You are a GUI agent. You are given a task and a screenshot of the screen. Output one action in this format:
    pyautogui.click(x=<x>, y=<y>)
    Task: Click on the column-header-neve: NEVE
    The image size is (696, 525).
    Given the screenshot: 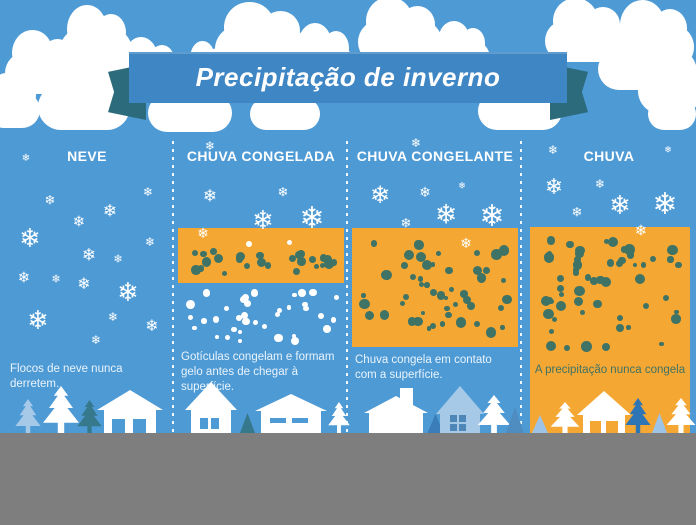 What is the action you would take?
    pyautogui.click(x=87, y=156)
    